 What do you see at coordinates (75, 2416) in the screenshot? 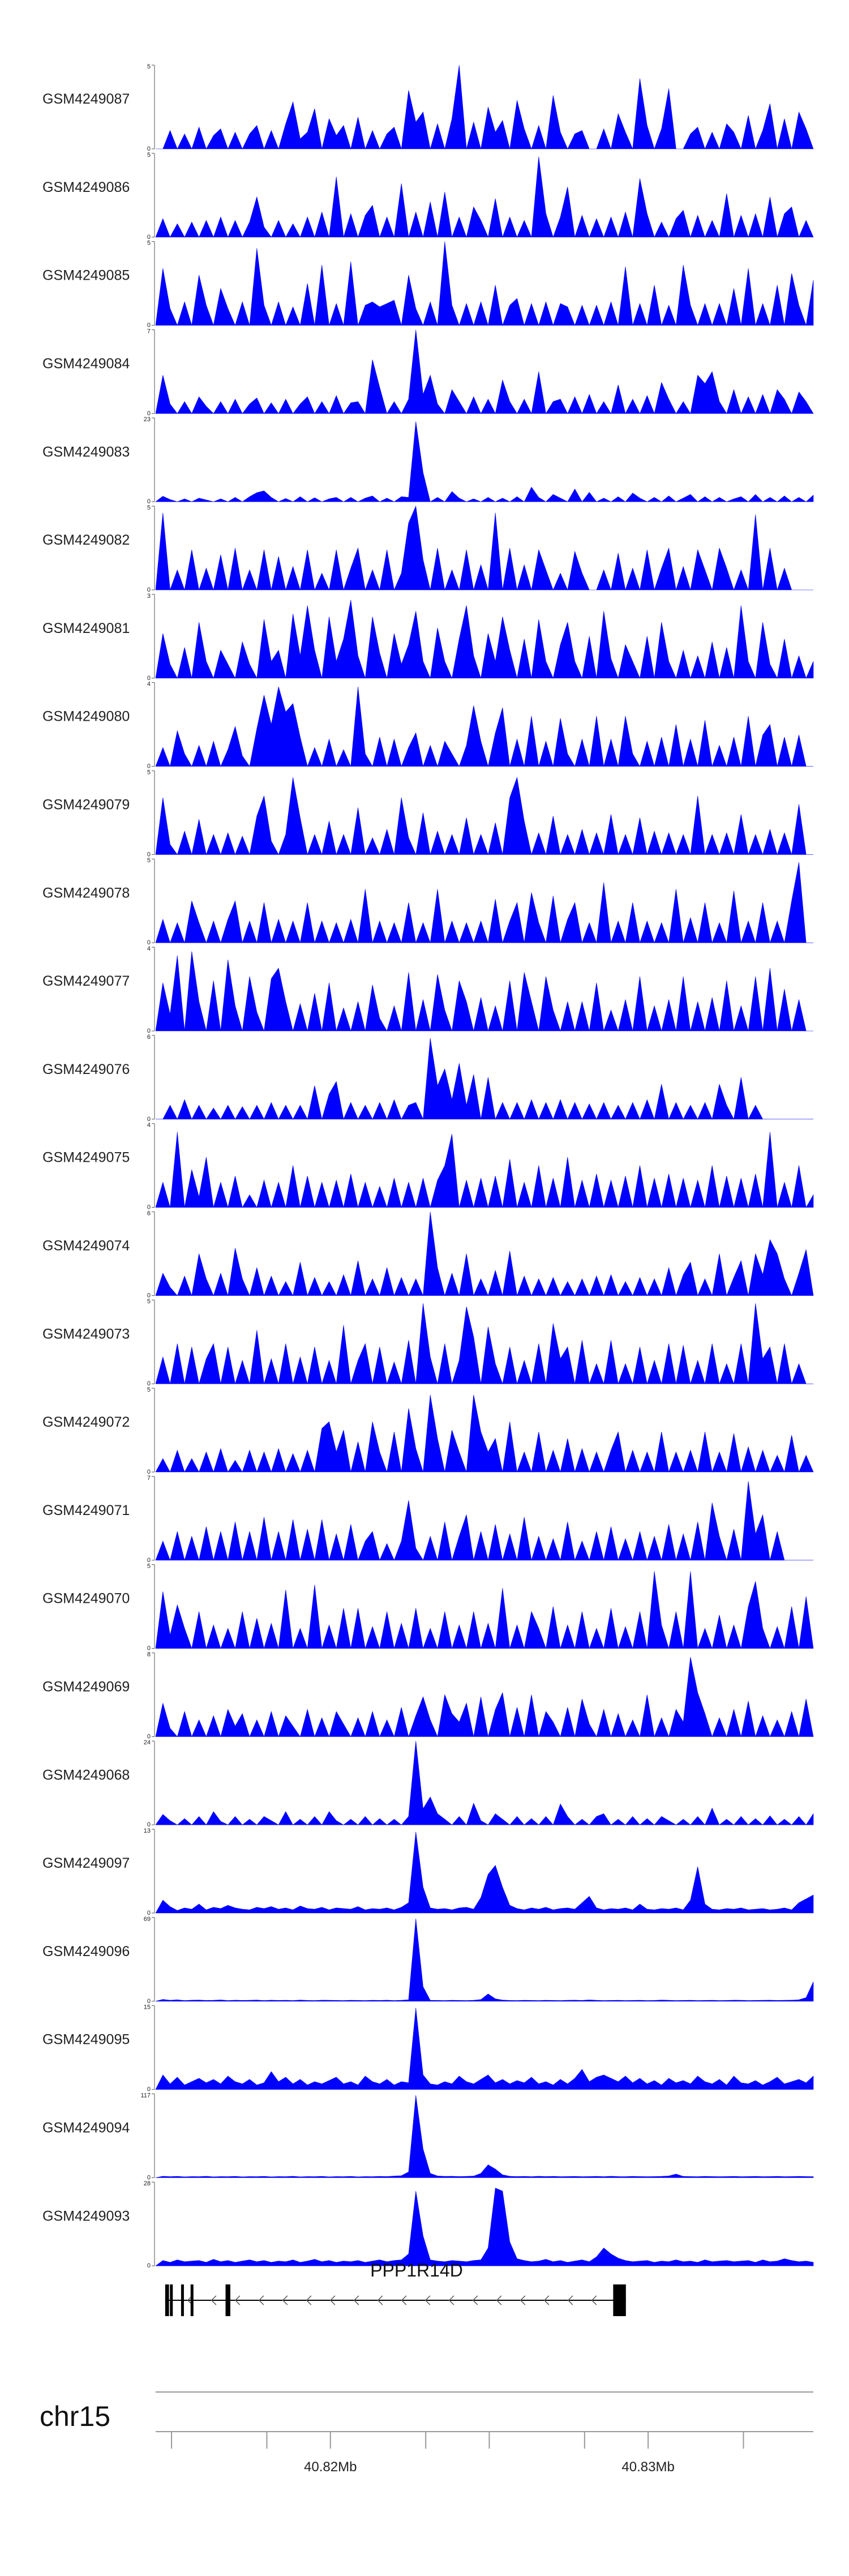
I see `chromosome-label: chr15` at bounding box center [75, 2416].